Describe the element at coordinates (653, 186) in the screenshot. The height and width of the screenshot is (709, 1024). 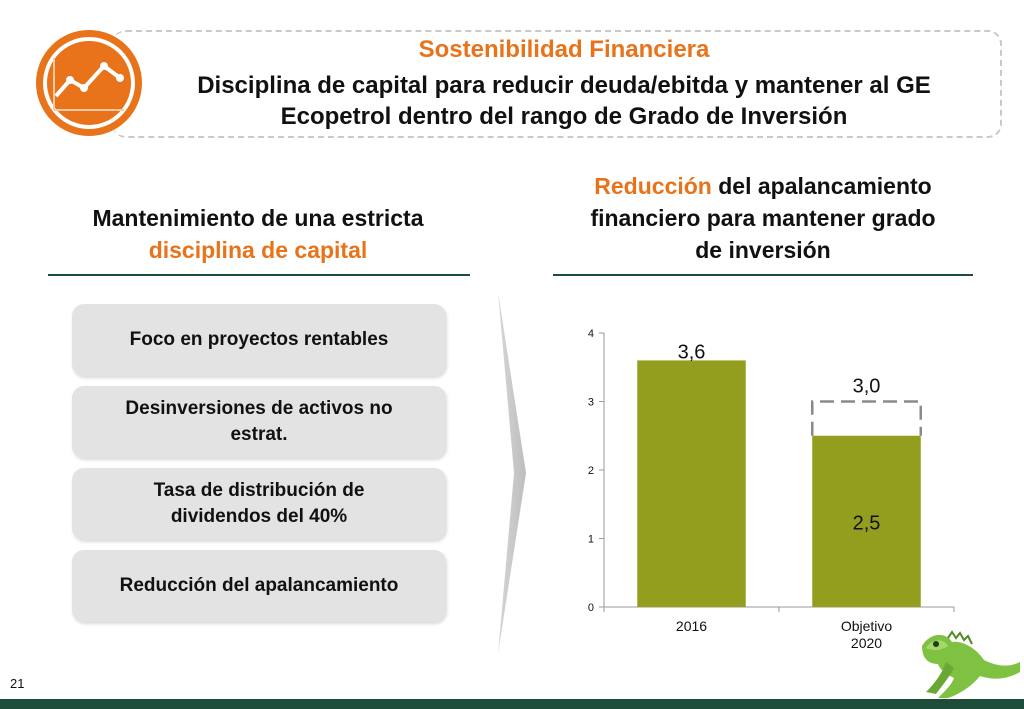
I see `right-title-highlight: Reducción` at that location.